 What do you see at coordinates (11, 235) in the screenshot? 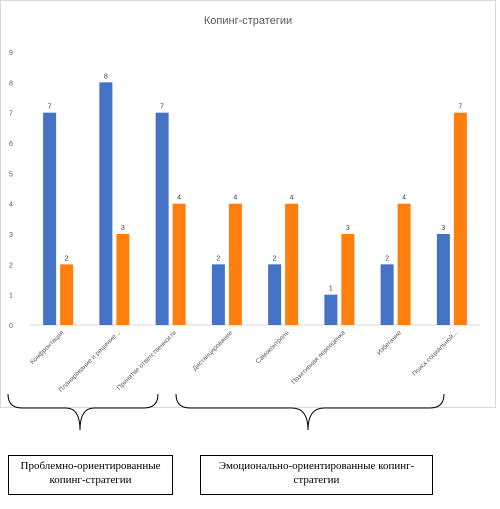
I see `y-tick-label: 3` at bounding box center [11, 235].